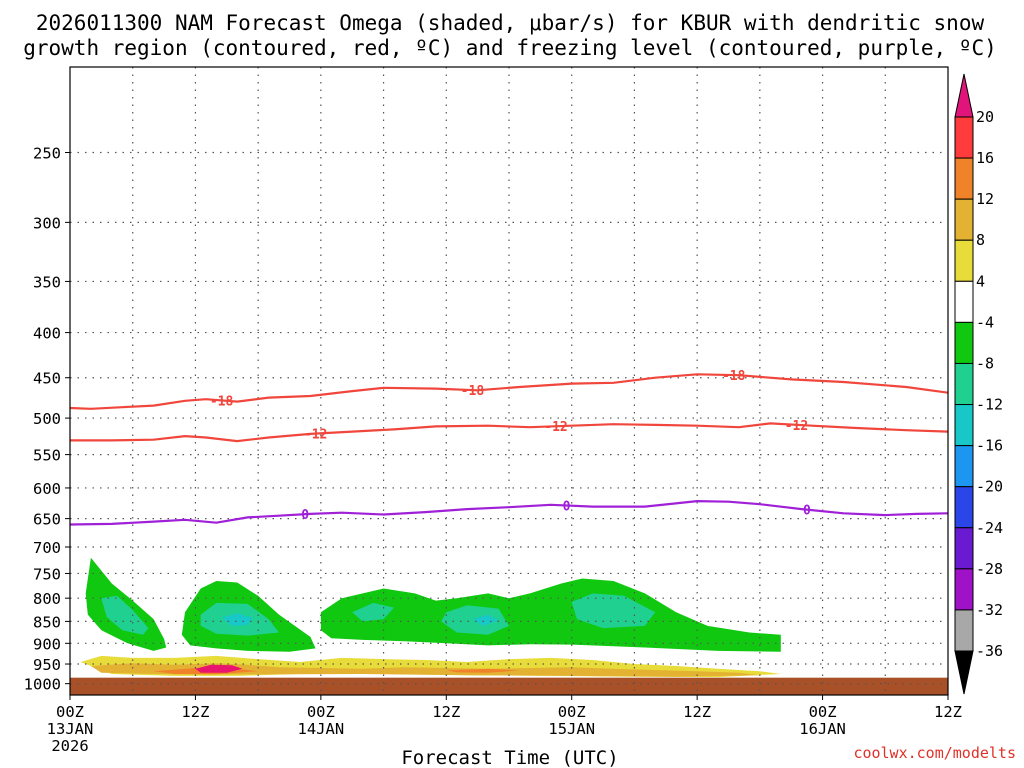  I want to click on colorbar-label: -24, so click(989, 528).